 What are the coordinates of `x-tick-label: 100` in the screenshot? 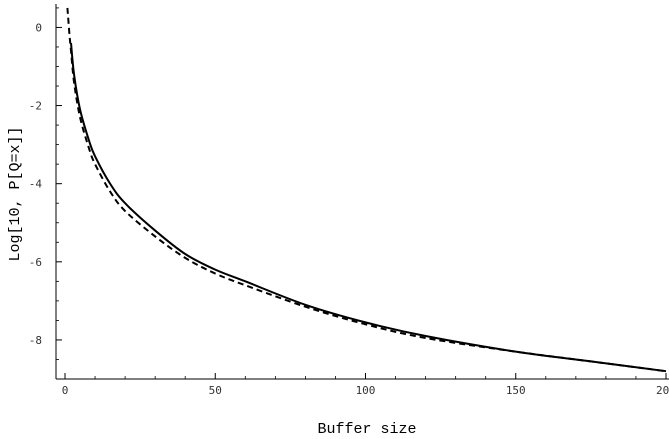 It's located at (366, 390).